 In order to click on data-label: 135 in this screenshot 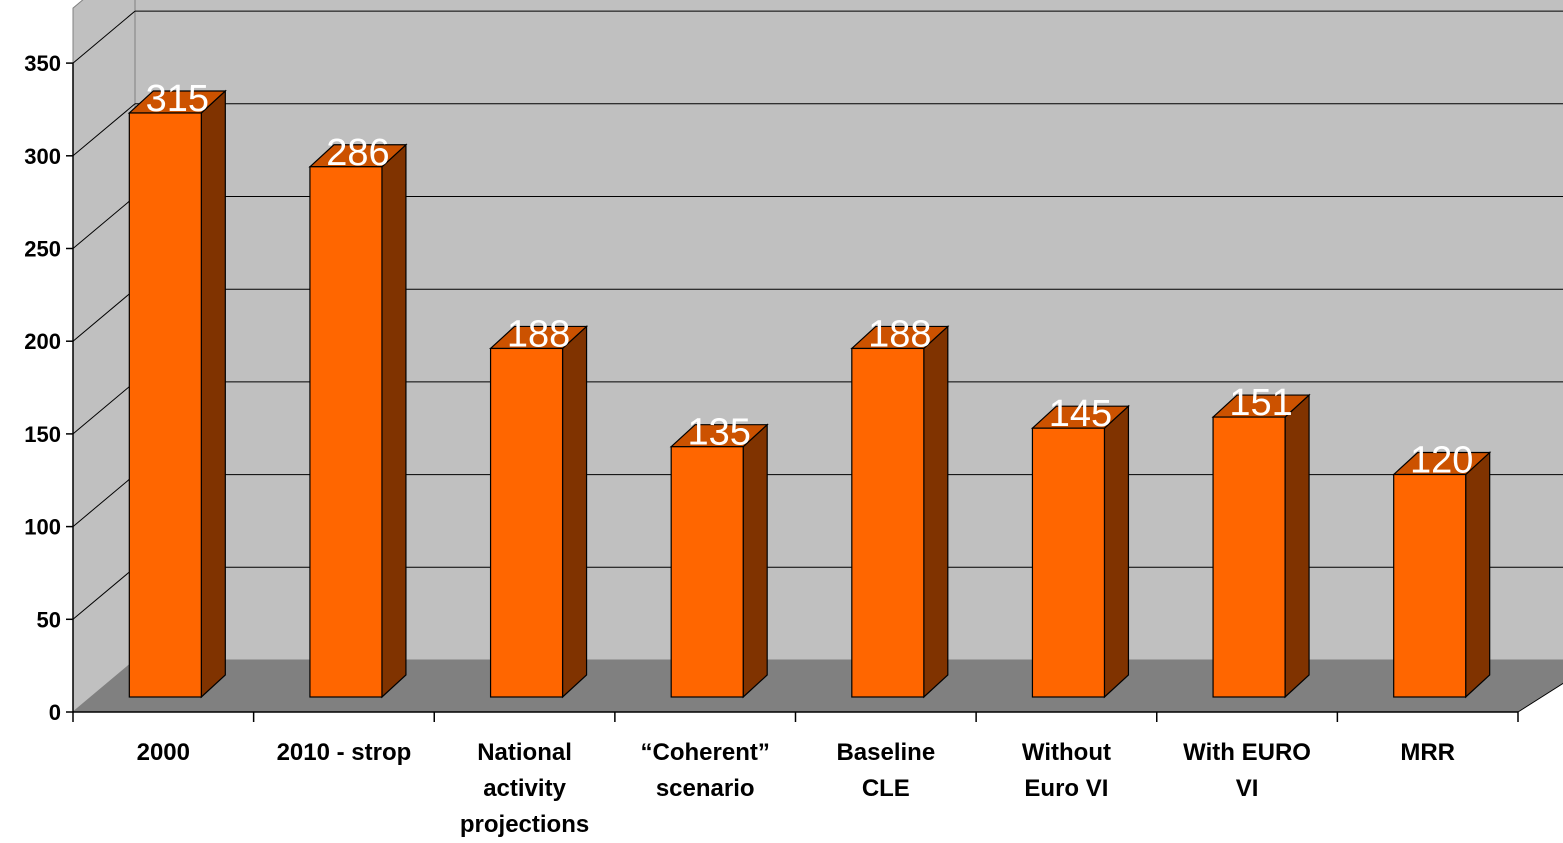, I will do `click(718, 433)`.